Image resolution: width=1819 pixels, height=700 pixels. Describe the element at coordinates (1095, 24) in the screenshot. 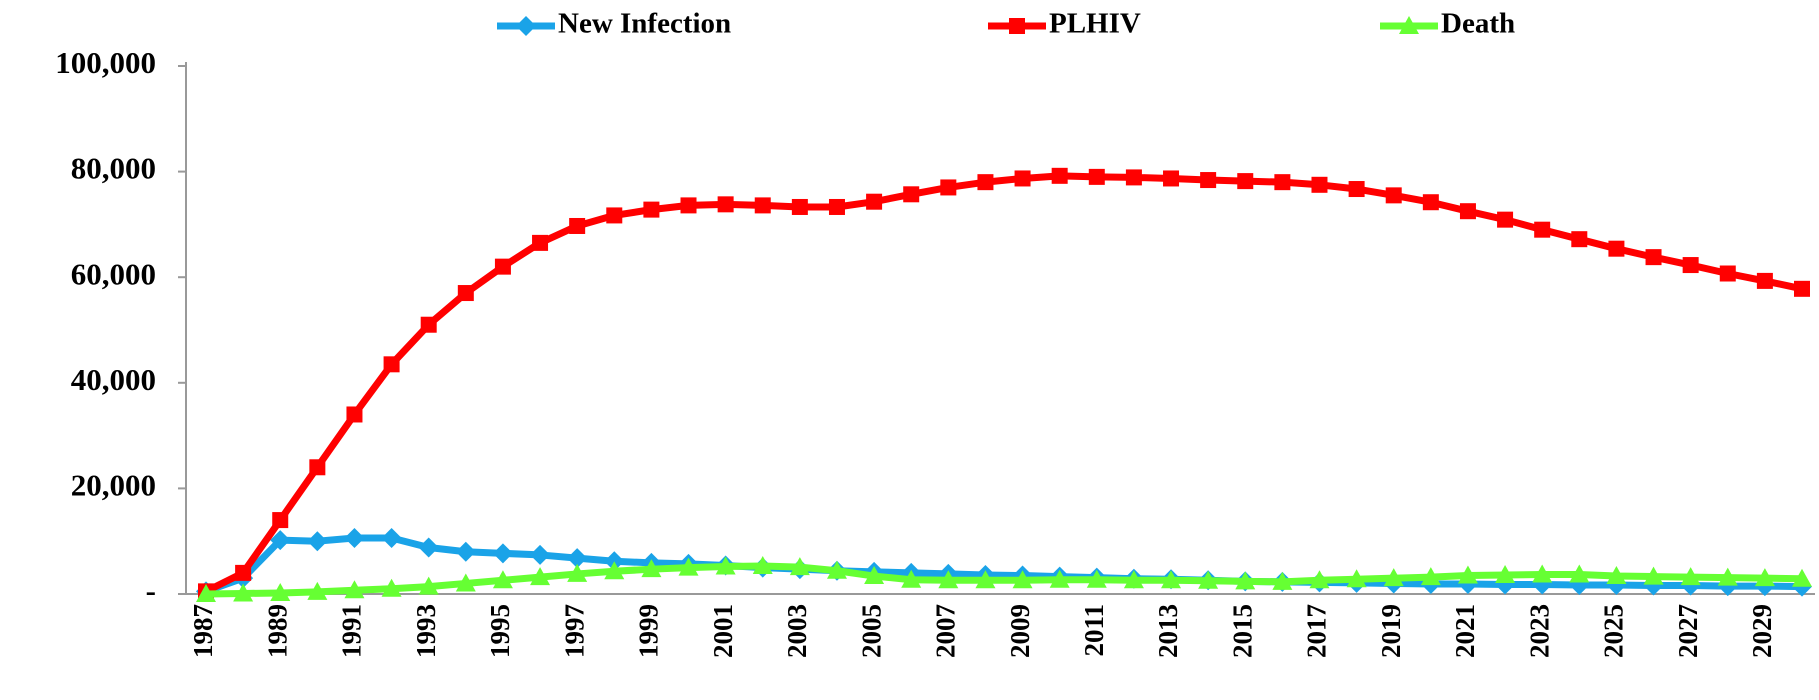

I see `legend-label: PLHIV` at that location.